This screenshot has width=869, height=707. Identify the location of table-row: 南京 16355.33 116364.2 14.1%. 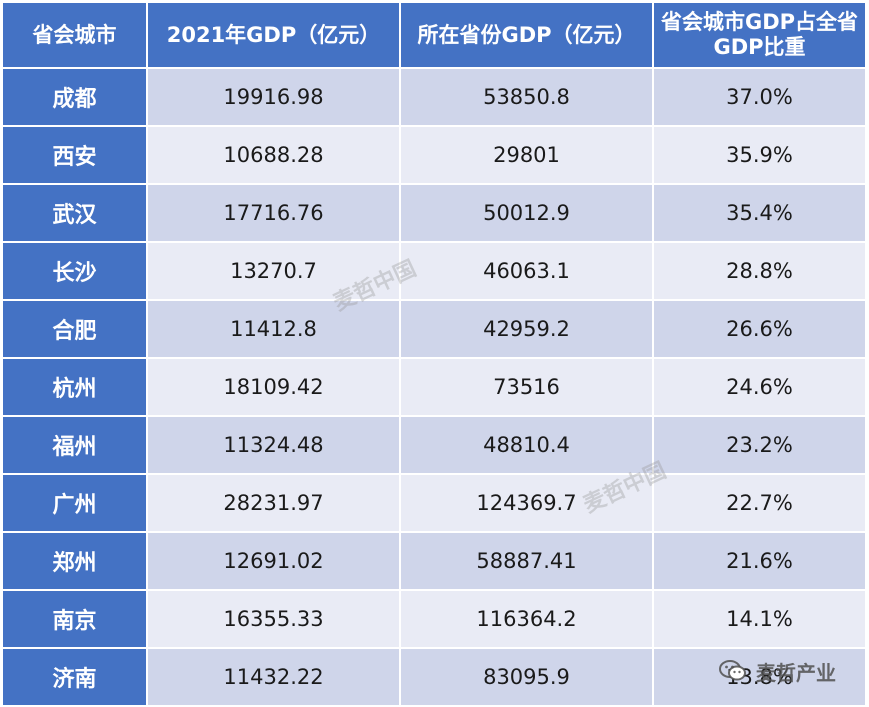
(434, 619).